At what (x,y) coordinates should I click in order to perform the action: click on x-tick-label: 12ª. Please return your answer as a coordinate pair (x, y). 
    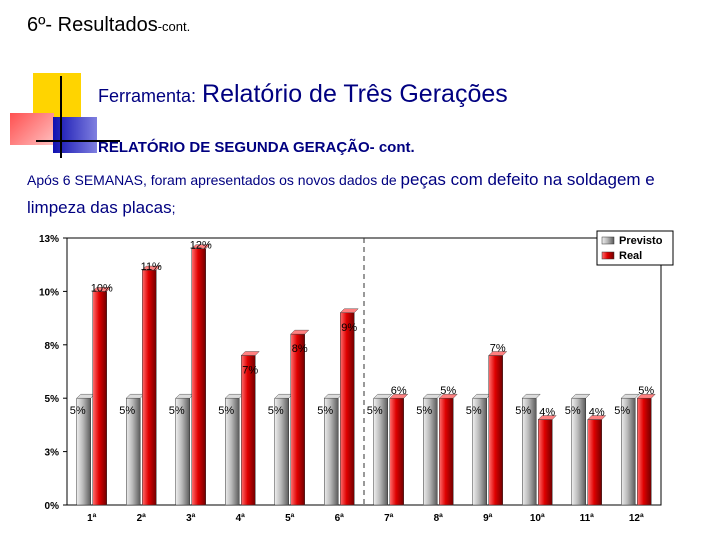
    Looking at the image, I should click on (636, 518).